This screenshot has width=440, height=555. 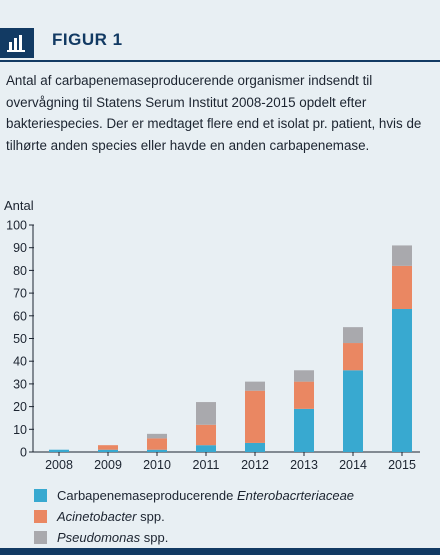 I want to click on y-tick-label: 0, so click(x=23, y=453).